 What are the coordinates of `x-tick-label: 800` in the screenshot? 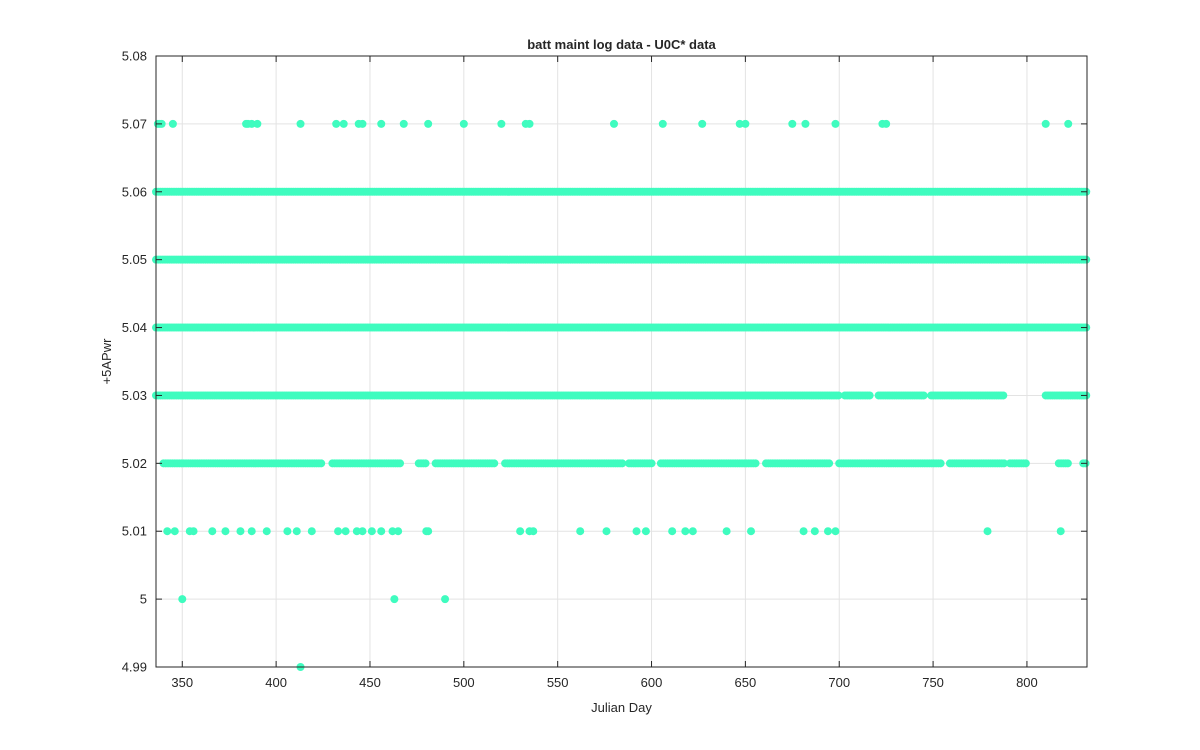 It's located at (1027, 682).